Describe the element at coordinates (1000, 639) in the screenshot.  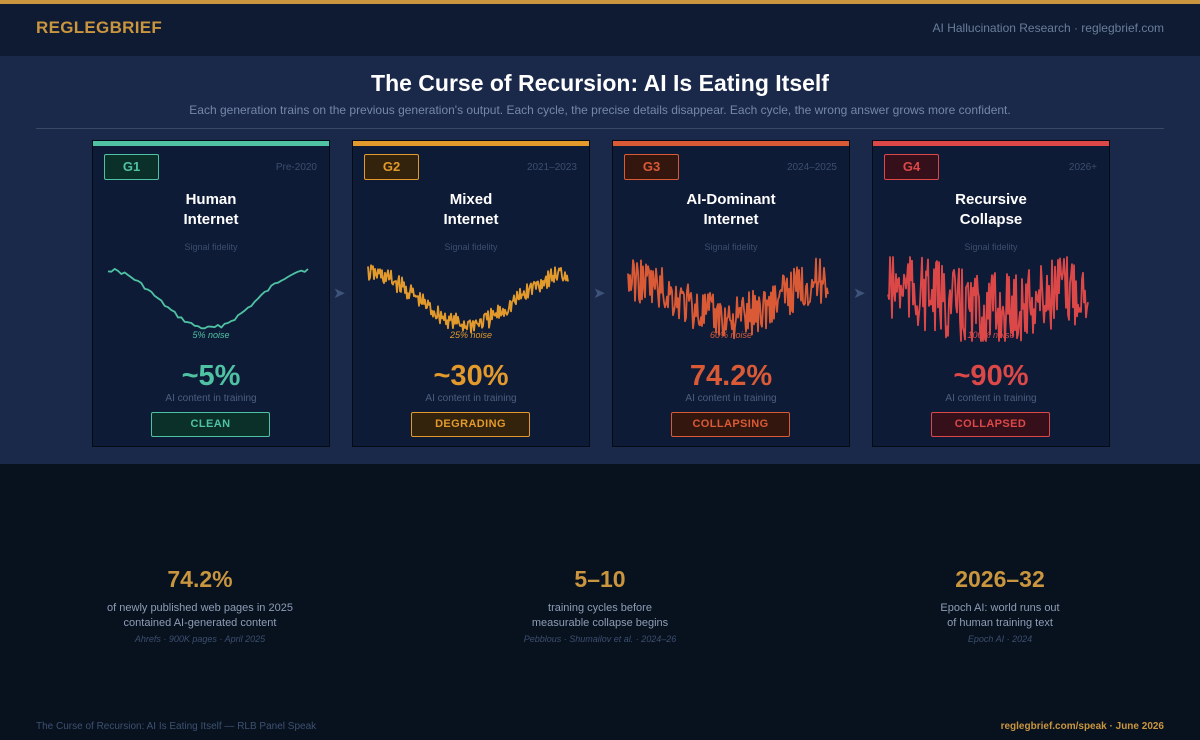
I see `stat-source: Epoch AI · 2024` at that location.